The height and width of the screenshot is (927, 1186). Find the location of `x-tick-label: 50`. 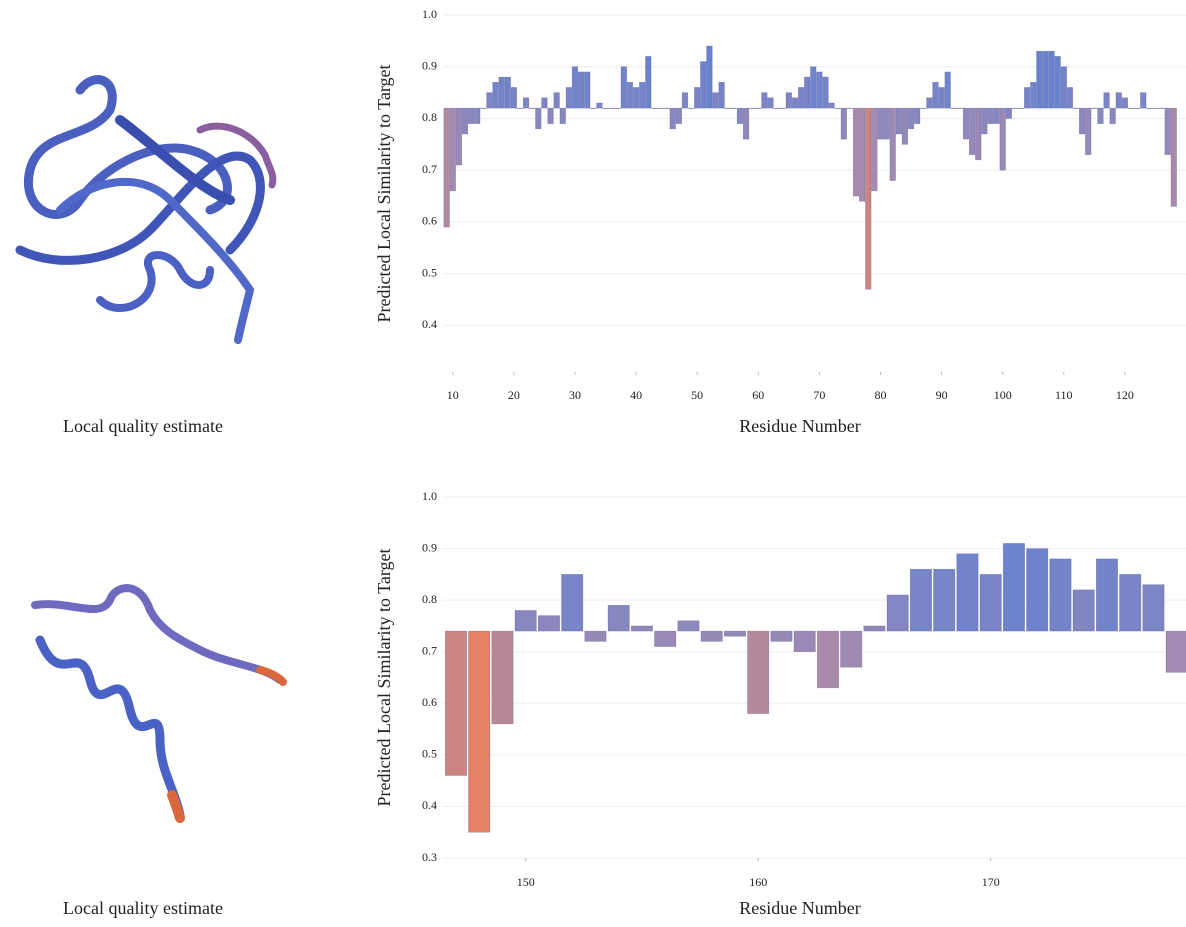

x-tick-label: 50 is located at coordinates (697, 395).